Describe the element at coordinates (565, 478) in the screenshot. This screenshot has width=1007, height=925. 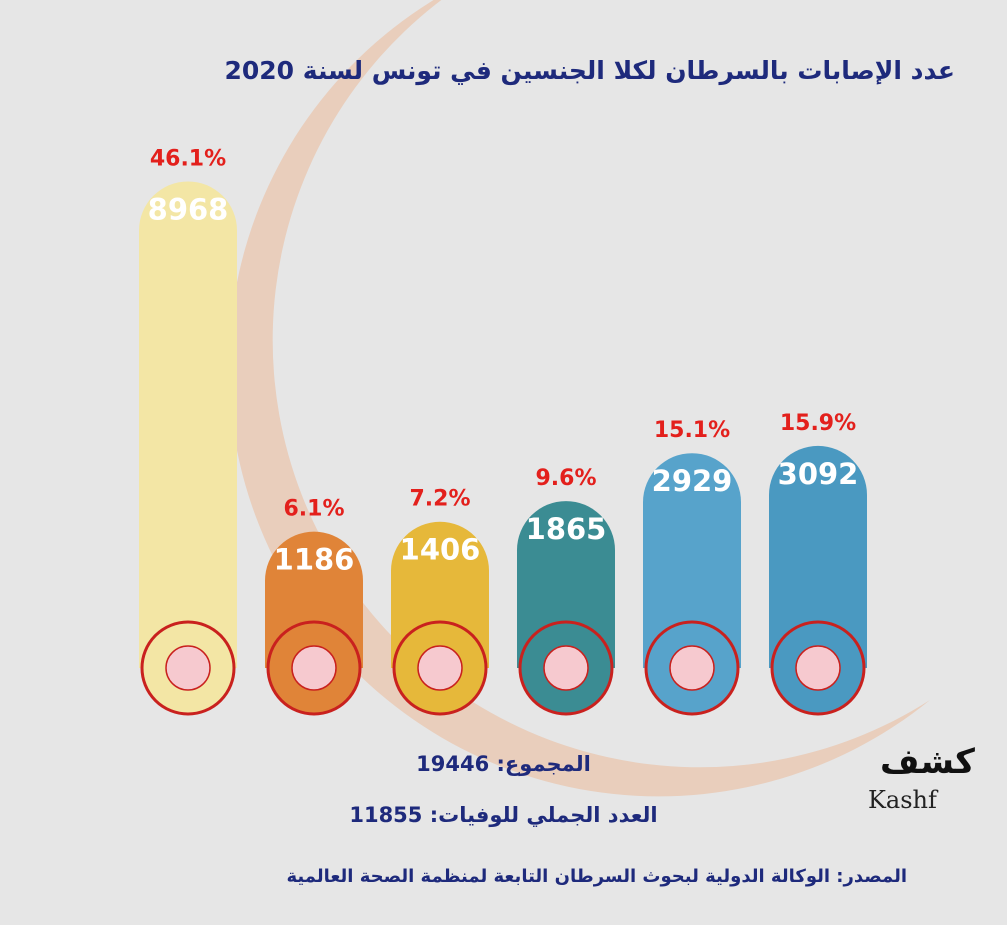
I see `share-label: 9.6%` at that location.